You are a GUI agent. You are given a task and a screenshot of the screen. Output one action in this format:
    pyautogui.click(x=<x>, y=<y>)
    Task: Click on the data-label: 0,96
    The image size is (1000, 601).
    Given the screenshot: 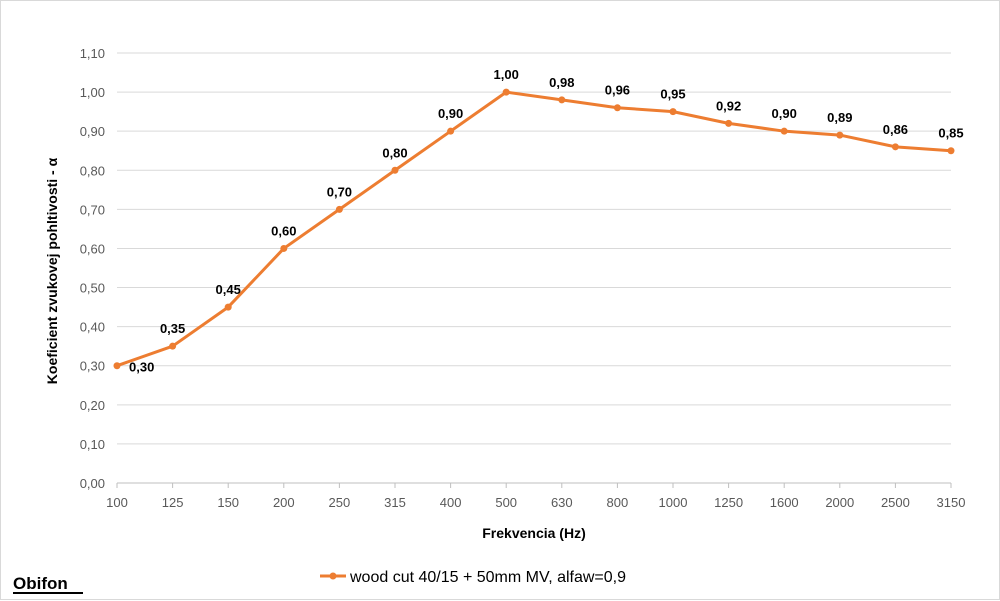 What is the action you would take?
    pyautogui.click(x=617, y=90)
    